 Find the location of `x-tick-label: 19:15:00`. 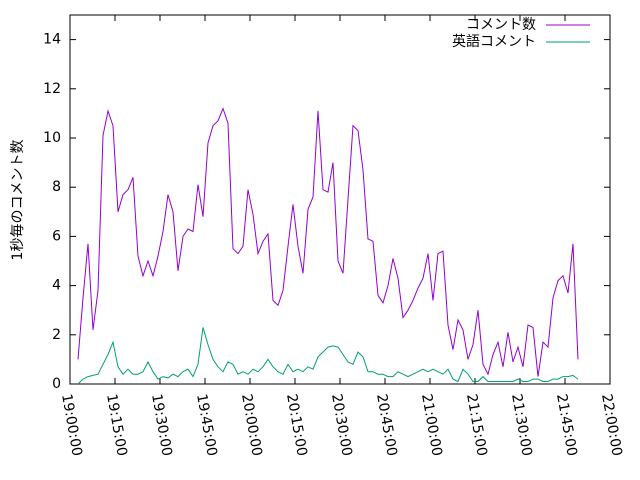

x-tick-label: 19:15:00 is located at coordinates (116, 425).